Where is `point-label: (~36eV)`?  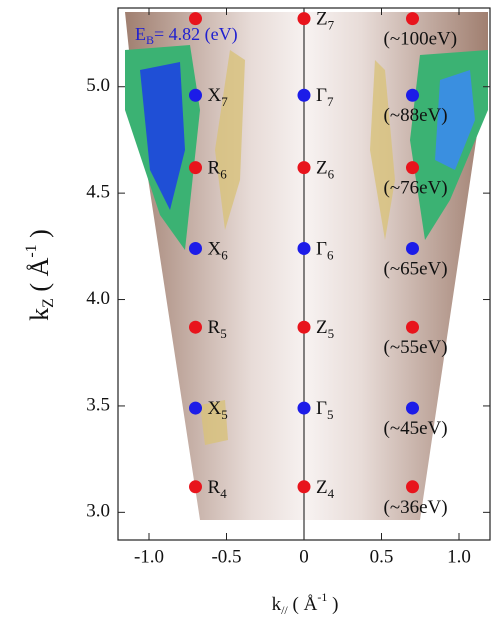
point-label: (~36eV) is located at coordinates (416, 507).